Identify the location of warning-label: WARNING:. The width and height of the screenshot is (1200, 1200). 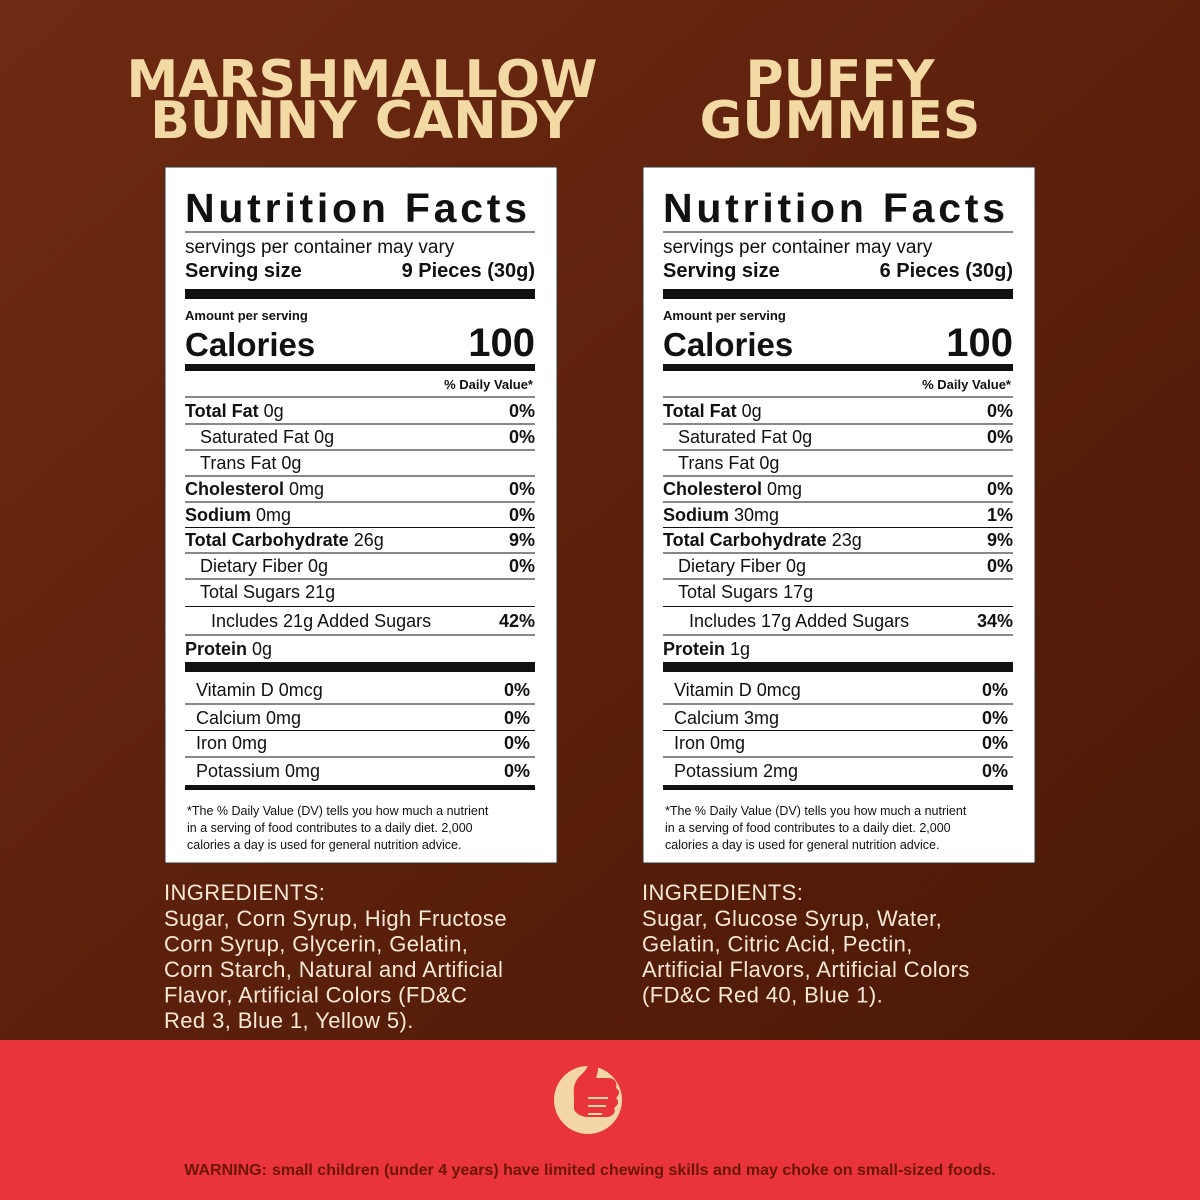
(225, 1170).